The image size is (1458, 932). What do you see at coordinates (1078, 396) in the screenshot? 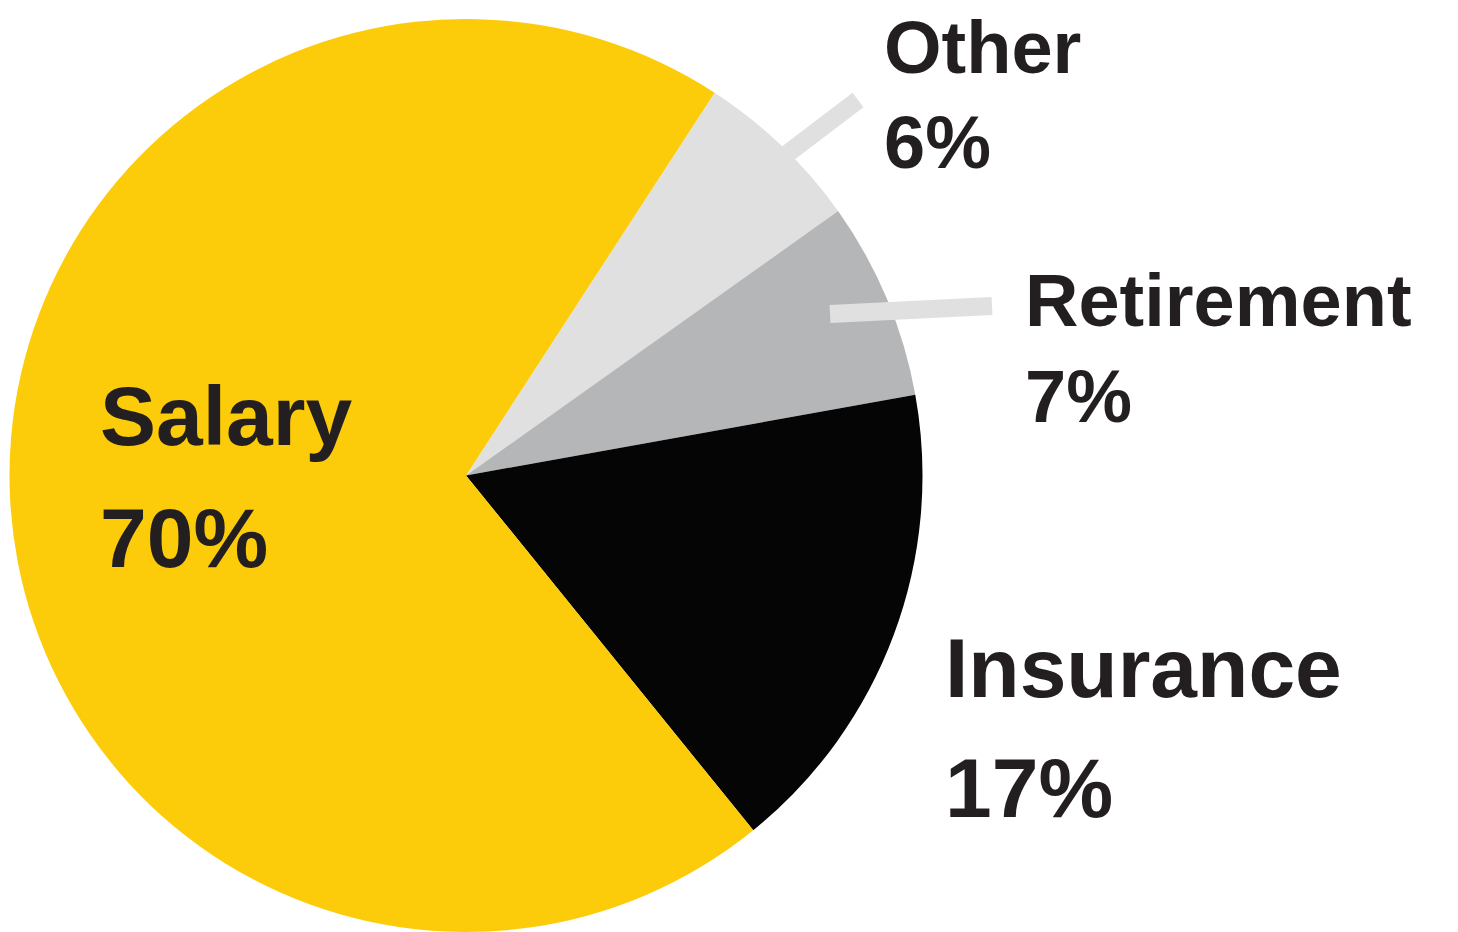
I see `data-label: 7%` at bounding box center [1078, 396].